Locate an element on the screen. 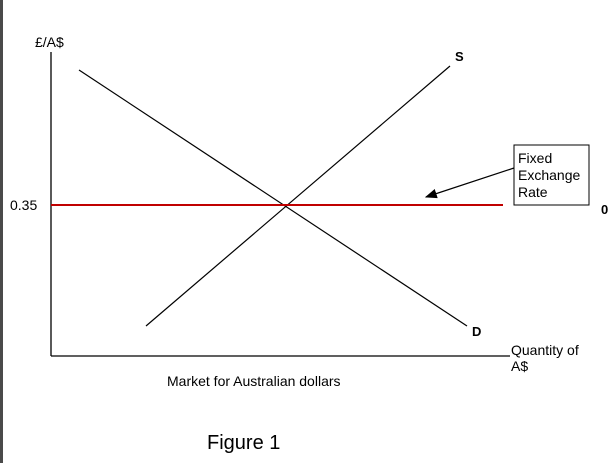 This screenshot has width=612, height=463. right-edge-label: 0 is located at coordinates (604, 209).